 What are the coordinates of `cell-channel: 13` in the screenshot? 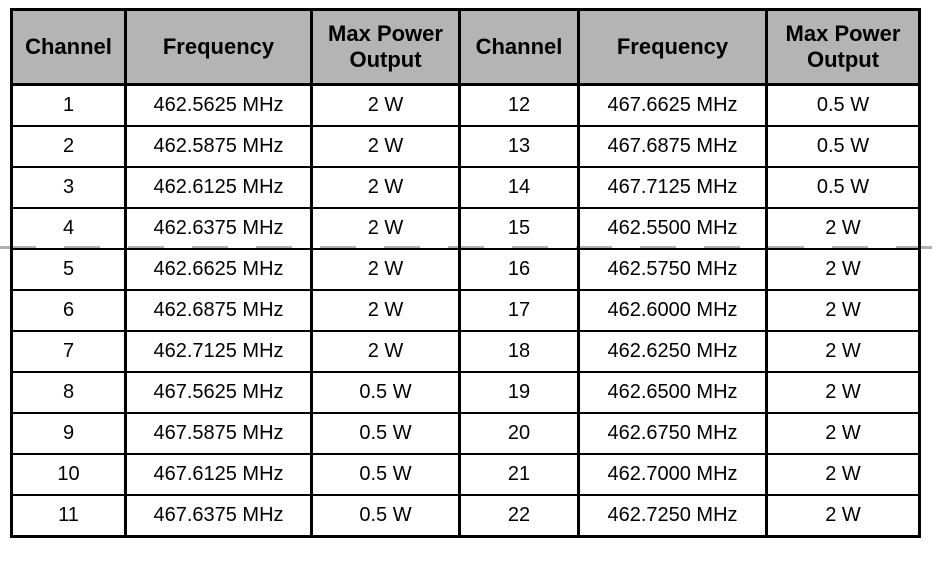 It's located at (519, 146).